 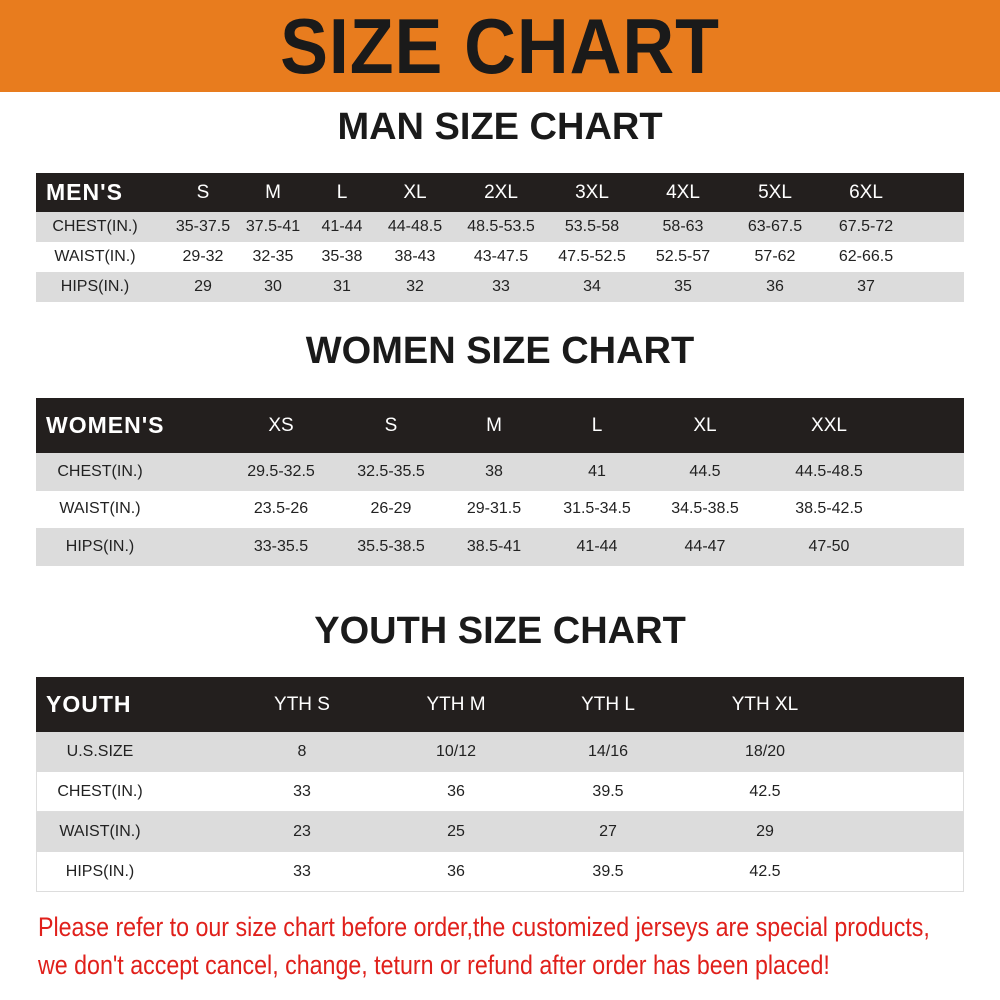 What do you see at coordinates (683, 192) in the screenshot?
I see `size-header: 4XL` at bounding box center [683, 192].